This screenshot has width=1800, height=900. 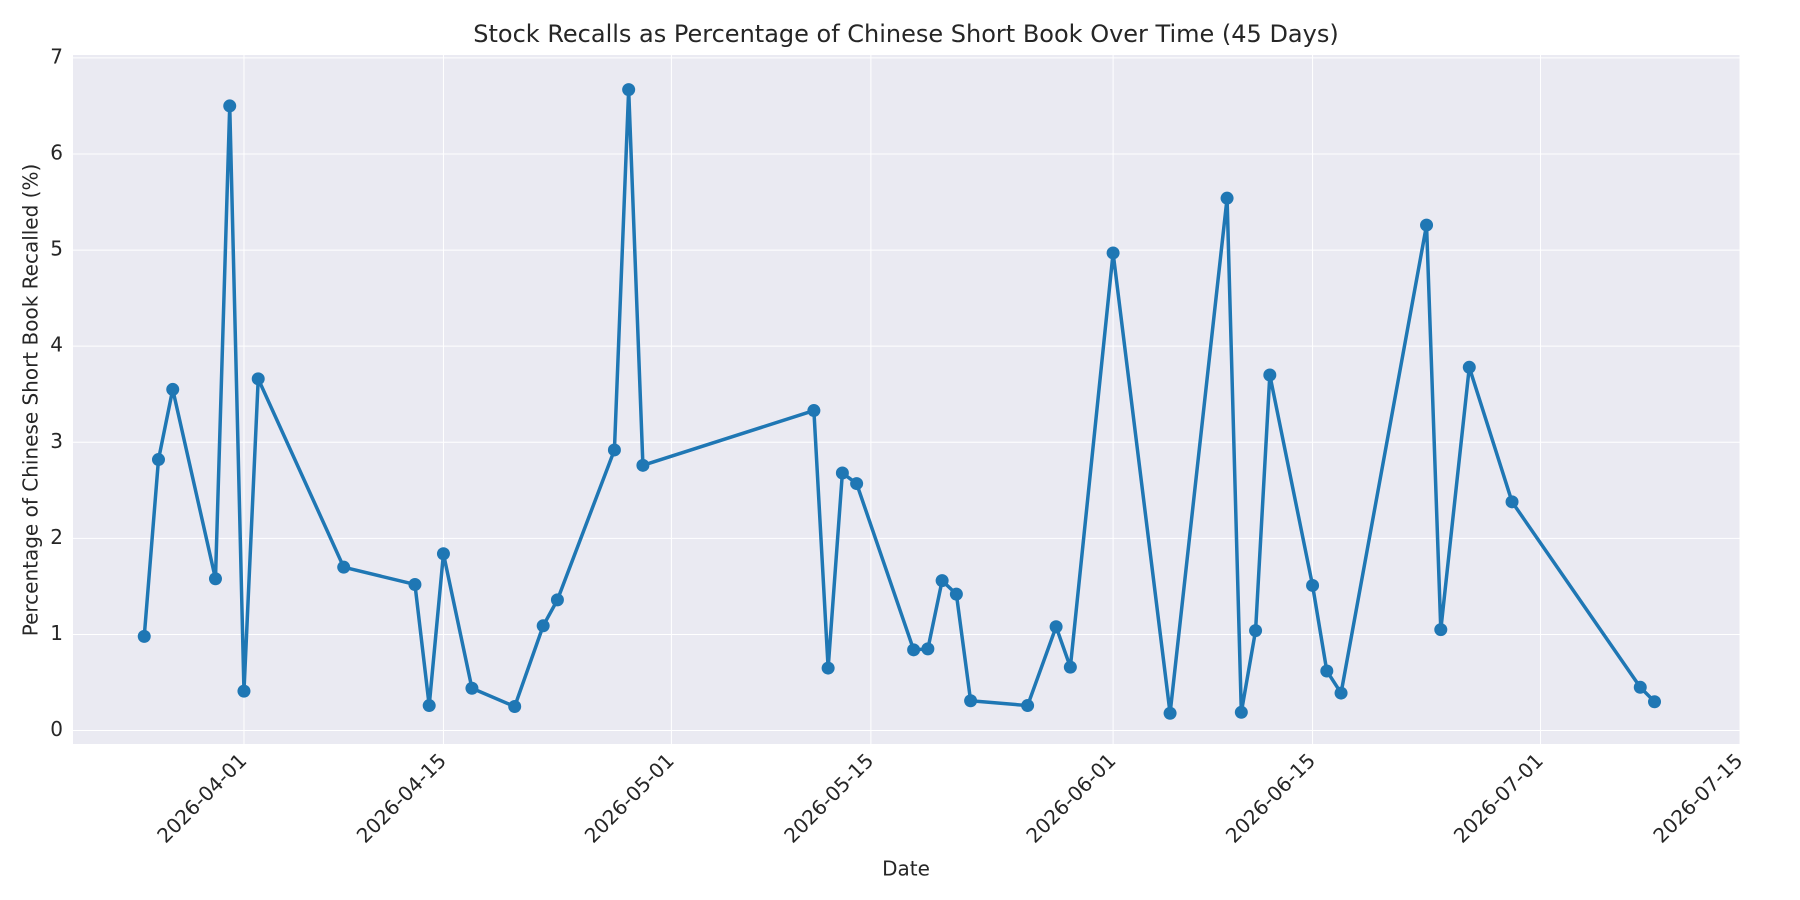 I want to click on x-tick-label: 2026-05-15, so click(x=828, y=797).